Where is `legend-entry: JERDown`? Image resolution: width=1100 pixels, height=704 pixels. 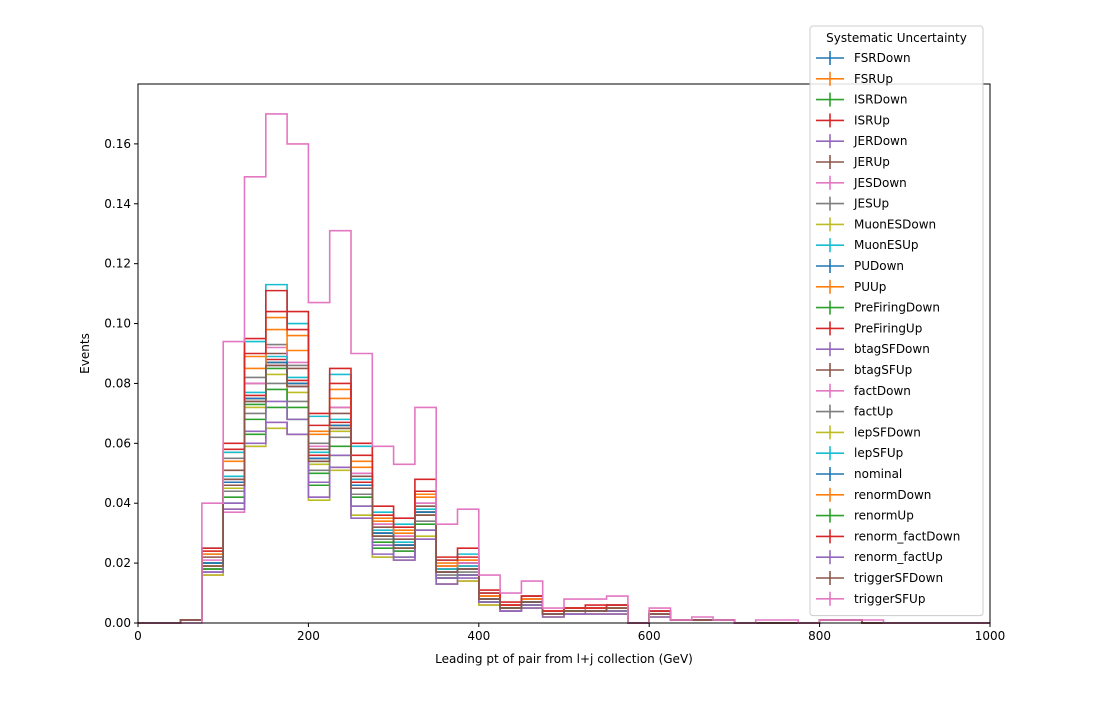 legend-entry: JERDown is located at coordinates (861, 141).